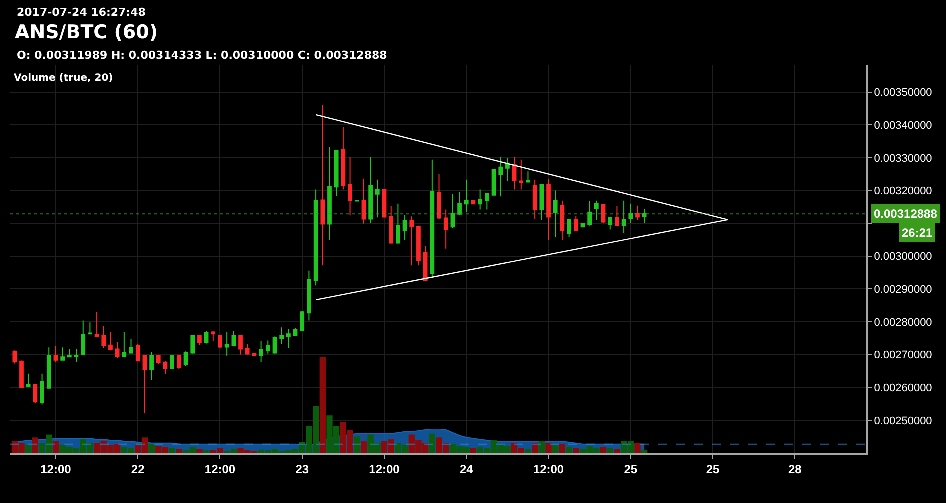 The width and height of the screenshot is (946, 503). What do you see at coordinates (903, 192) in the screenshot?
I see `y-tick-label: 0.00320000` at bounding box center [903, 192].